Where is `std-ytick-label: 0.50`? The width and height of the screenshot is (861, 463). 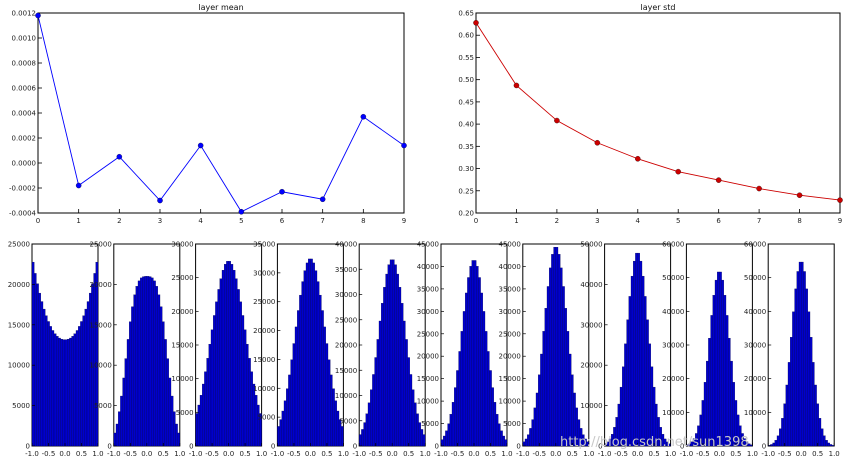
std-ytick-label: 0.50 is located at coordinates (466, 80).